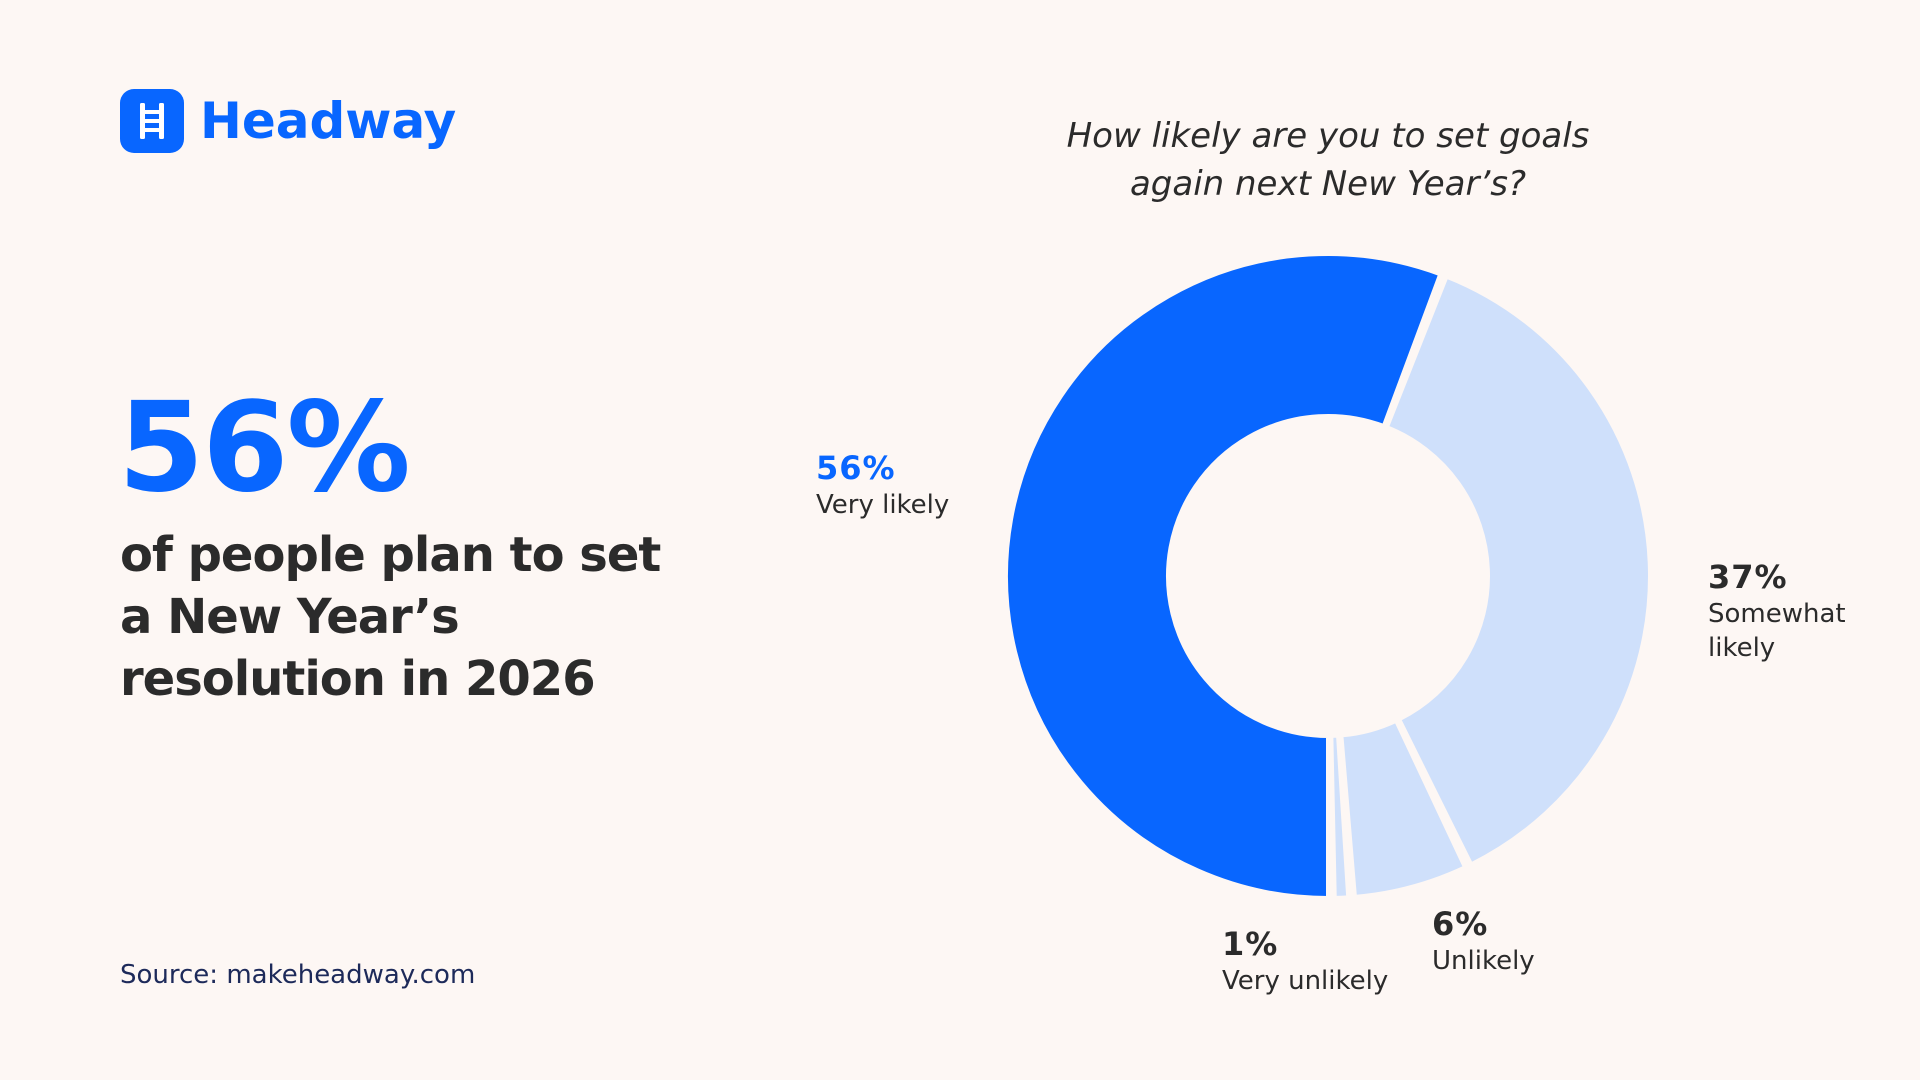 The width and height of the screenshot is (1920, 1080). I want to click on slice-label-somewhat-likely: 37% Somewhat likely, so click(1793, 611).